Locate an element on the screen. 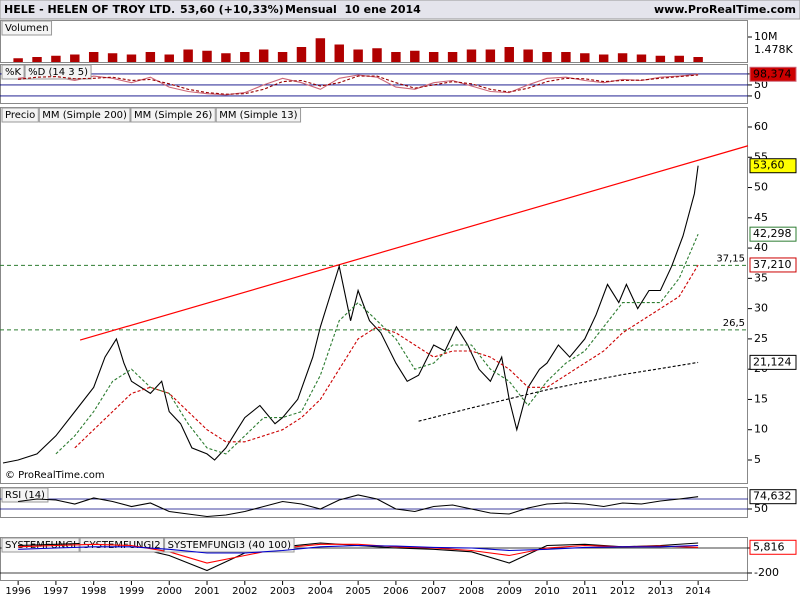  legend-entry: %D (14 3 5) is located at coordinates (58, 72).